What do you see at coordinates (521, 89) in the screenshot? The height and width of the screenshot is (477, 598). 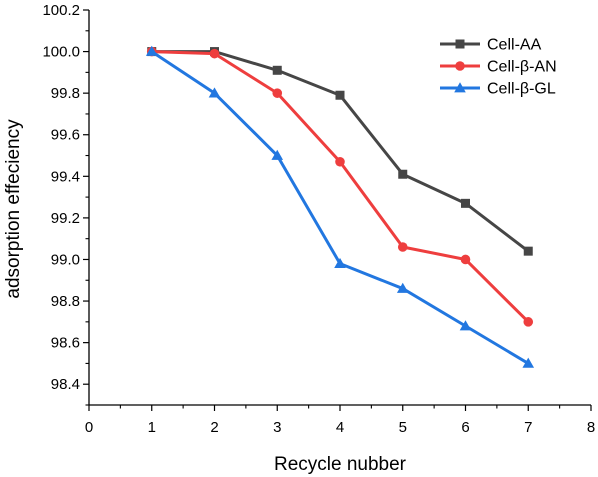 I see `legend-label: Cell-β-GL` at bounding box center [521, 89].